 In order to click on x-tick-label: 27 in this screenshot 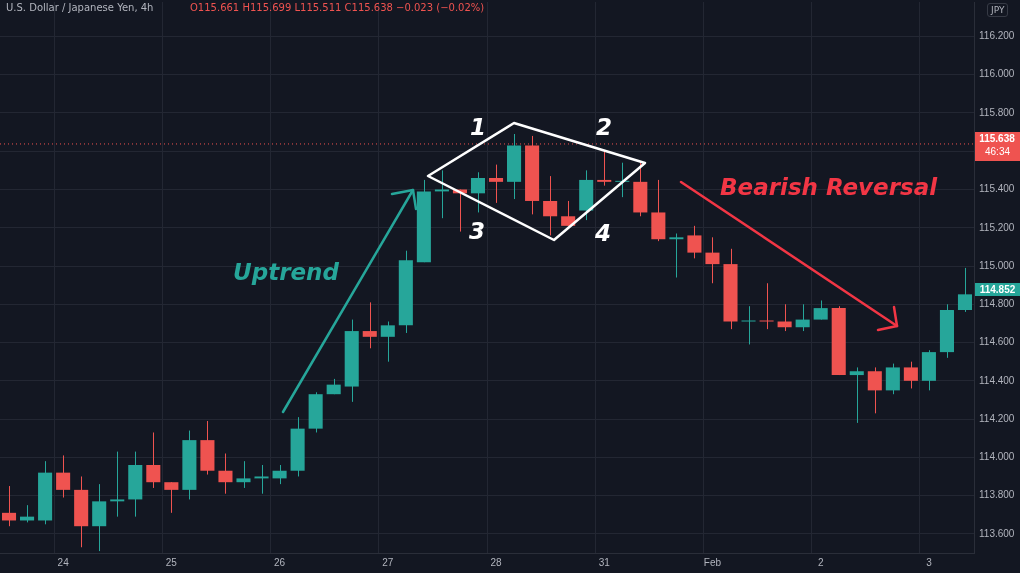, I will do `click(388, 562)`.